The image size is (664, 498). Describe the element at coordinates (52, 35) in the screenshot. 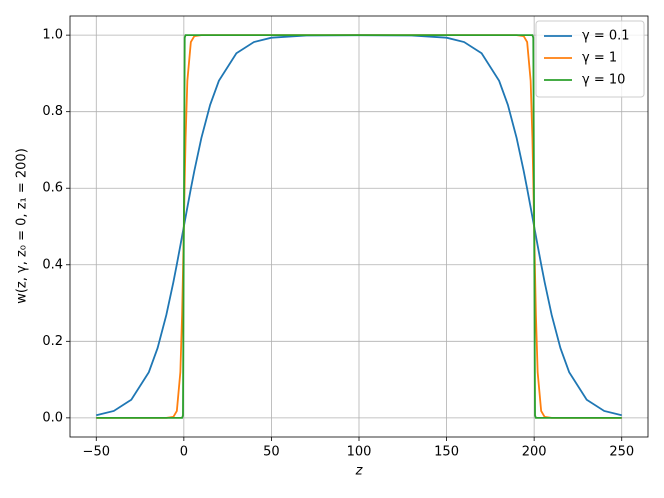

I see `y-tick-label: 1.0` at that location.